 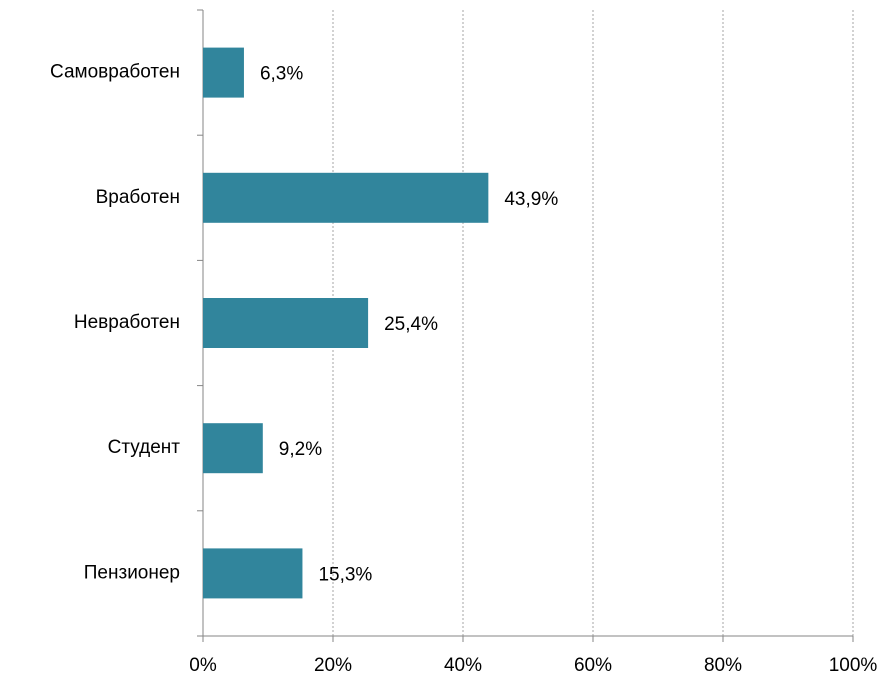 What do you see at coordinates (333, 665) in the screenshot?
I see `x-tick-label: 20%` at bounding box center [333, 665].